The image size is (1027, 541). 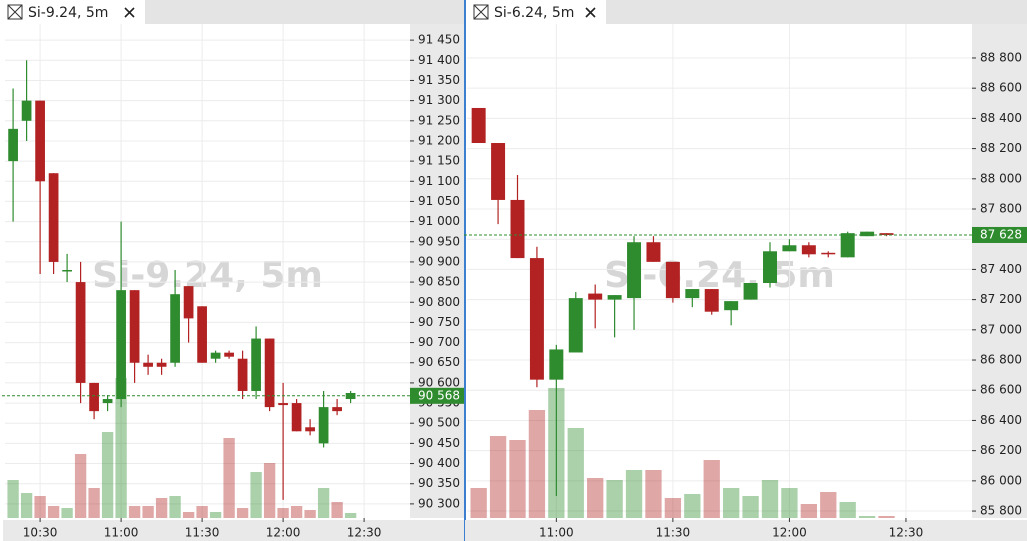 What do you see at coordinates (719, 275) in the screenshot?
I see `watermark: Si-6.24, 5m` at bounding box center [719, 275].